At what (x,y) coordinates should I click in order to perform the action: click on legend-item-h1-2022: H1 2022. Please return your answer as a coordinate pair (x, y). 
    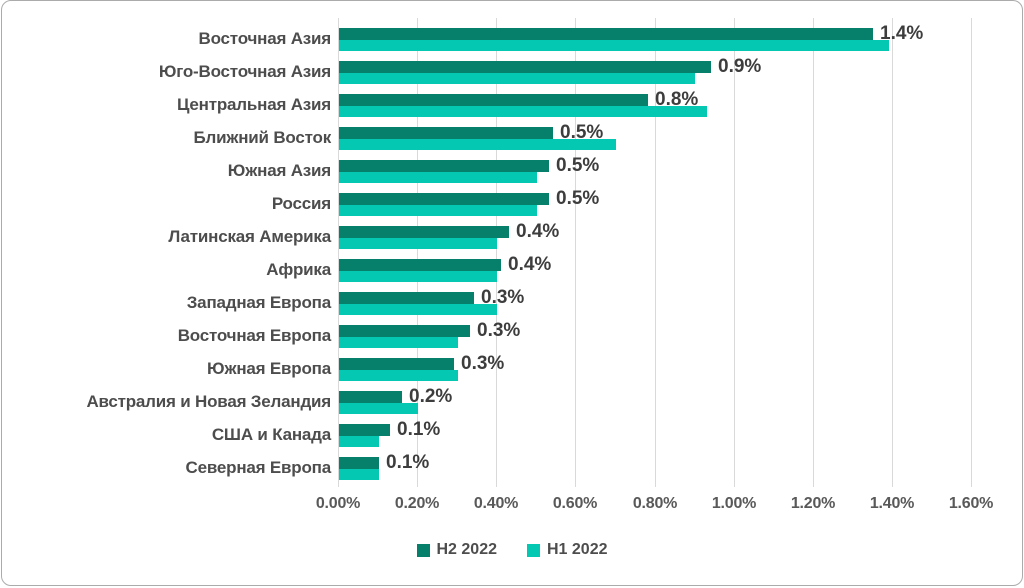
    Looking at the image, I should click on (567, 550).